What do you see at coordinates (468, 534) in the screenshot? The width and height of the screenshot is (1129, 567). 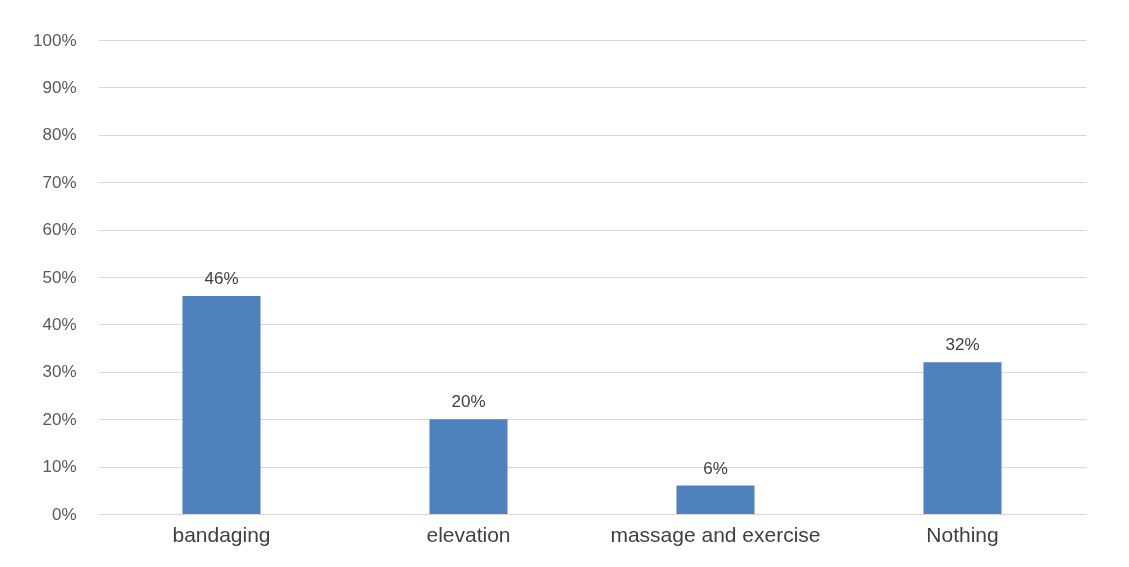 I see `x-tick-label: elevation` at bounding box center [468, 534].